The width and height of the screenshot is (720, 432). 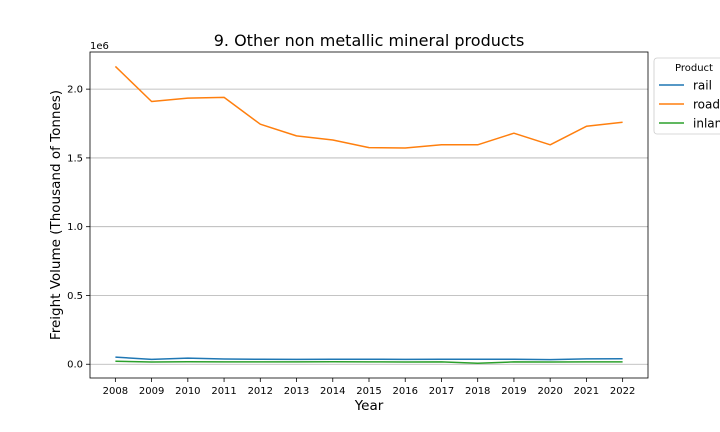 I want to click on x-tick-label: 2008, so click(x=115, y=391).